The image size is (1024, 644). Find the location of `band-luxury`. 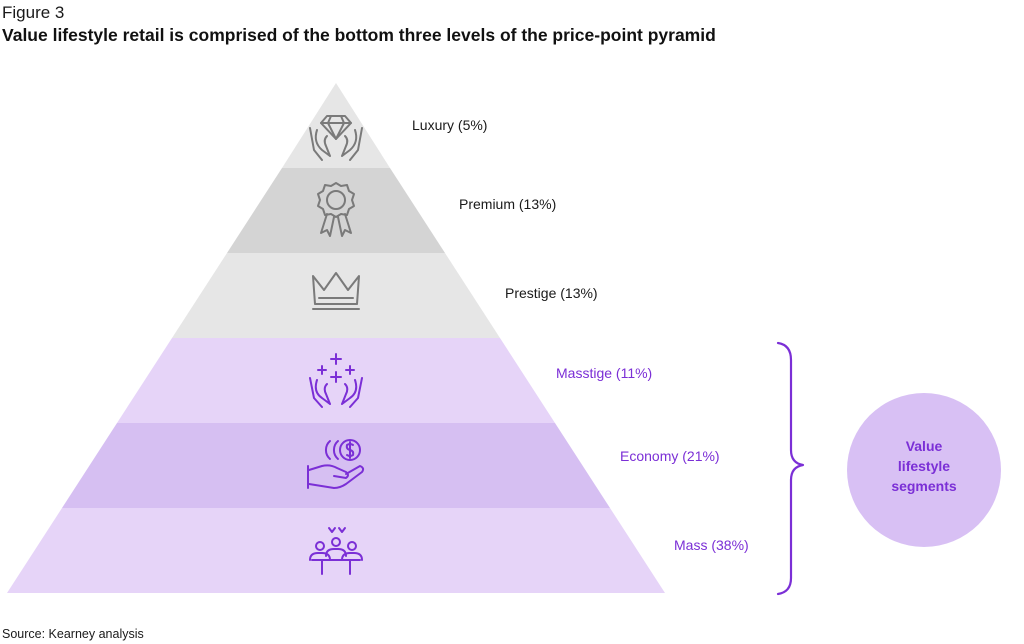

band-luxury is located at coordinates (336, 125).